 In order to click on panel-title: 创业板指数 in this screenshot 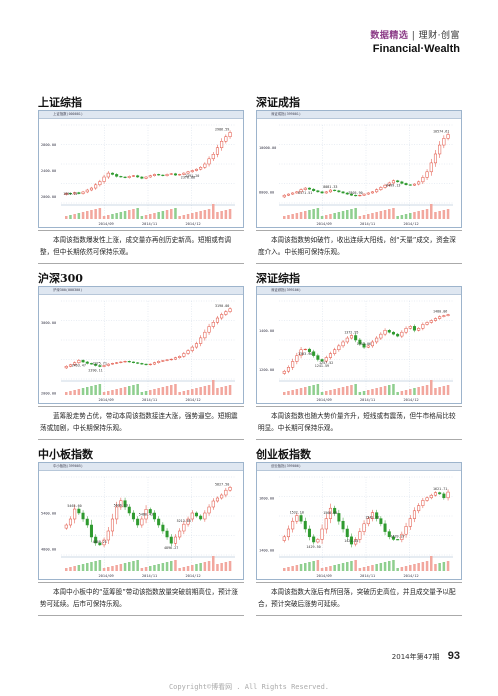, I will do `click(283, 454)`.